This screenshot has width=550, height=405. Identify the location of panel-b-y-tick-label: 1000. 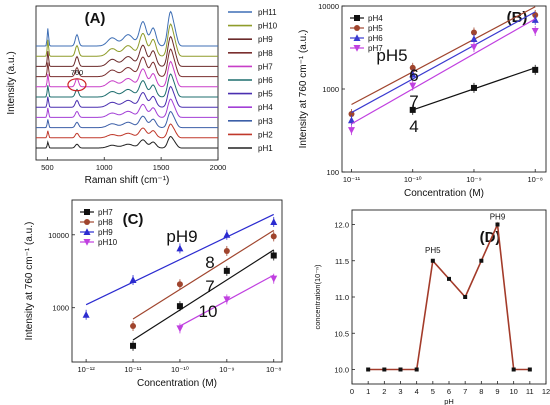
(330, 89).